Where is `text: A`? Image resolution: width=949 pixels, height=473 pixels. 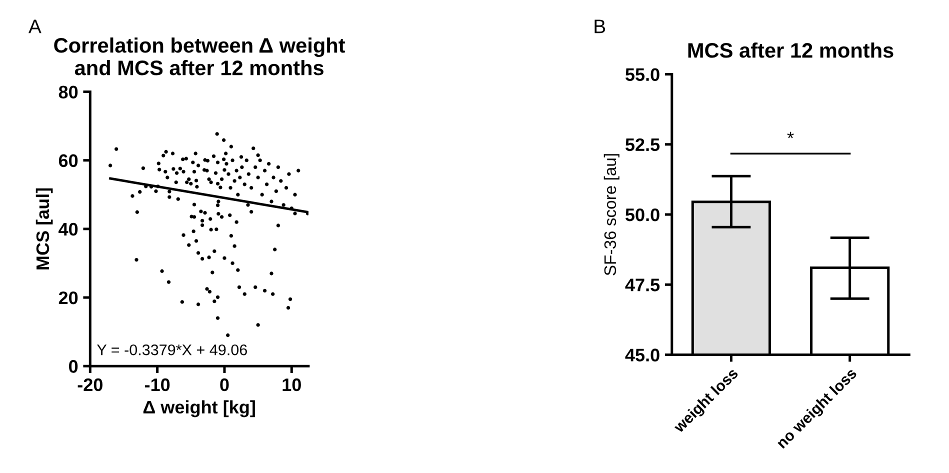
text: A is located at coordinates (35, 27).